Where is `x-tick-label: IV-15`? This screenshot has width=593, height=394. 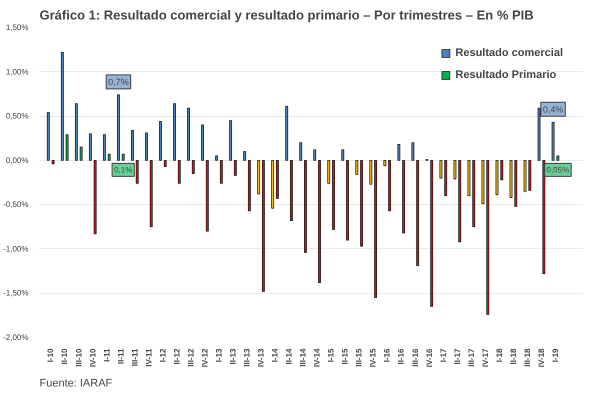
x-tick-label: IV-15 is located at coordinates (373, 358).